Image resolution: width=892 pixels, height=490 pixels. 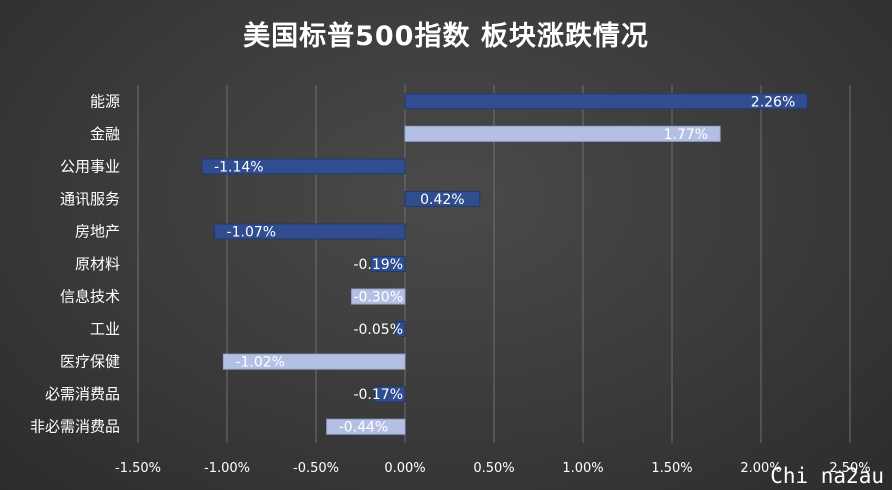 What do you see at coordinates (90, 297) in the screenshot?
I see `category-label: 信息技术` at bounding box center [90, 297].